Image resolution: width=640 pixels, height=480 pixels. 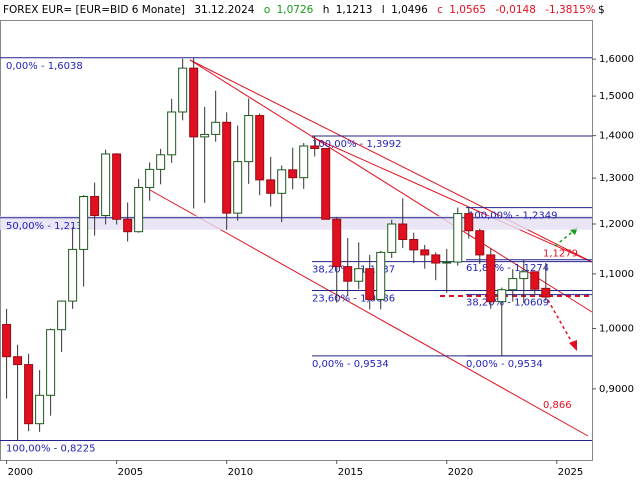 I want to click on x-tick-label: 2000, so click(x=20, y=472).